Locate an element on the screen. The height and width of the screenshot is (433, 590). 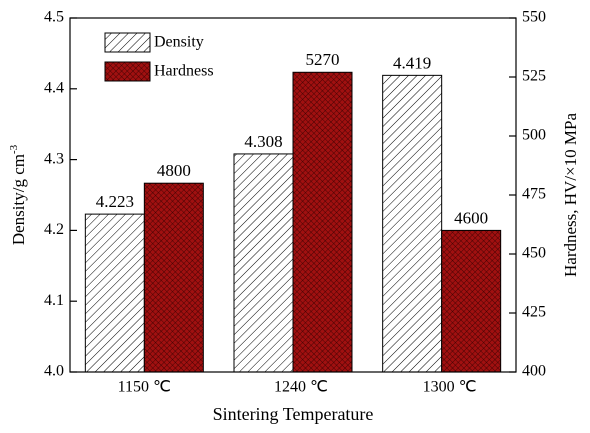
y-tick-label: 4.0 is located at coordinates (54, 371).